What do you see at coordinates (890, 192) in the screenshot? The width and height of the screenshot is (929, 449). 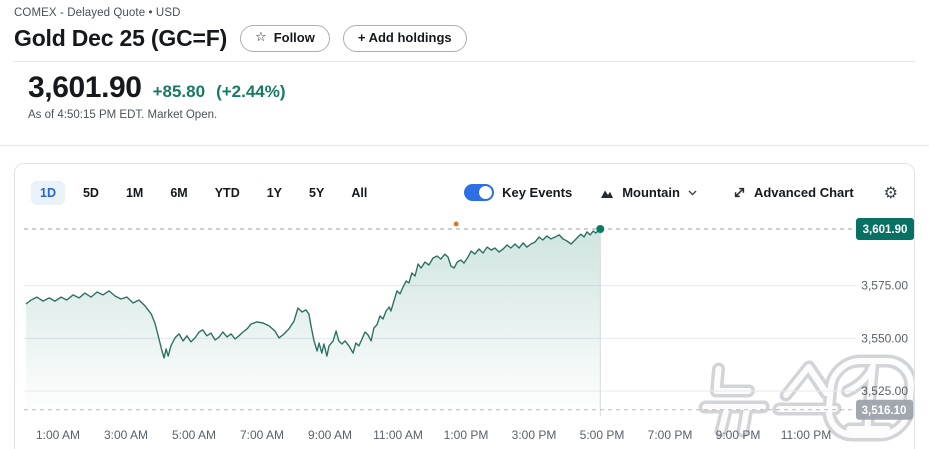 I see `gear-icon: ⚙` at bounding box center [890, 192].